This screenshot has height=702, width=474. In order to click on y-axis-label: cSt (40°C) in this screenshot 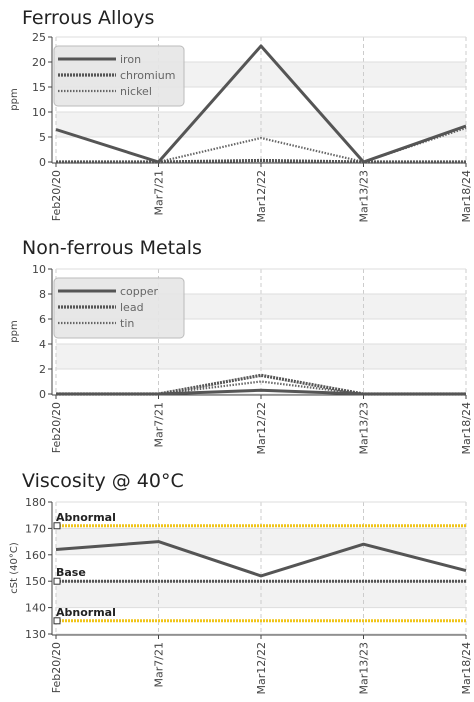, I will do `click(14, 568)`.